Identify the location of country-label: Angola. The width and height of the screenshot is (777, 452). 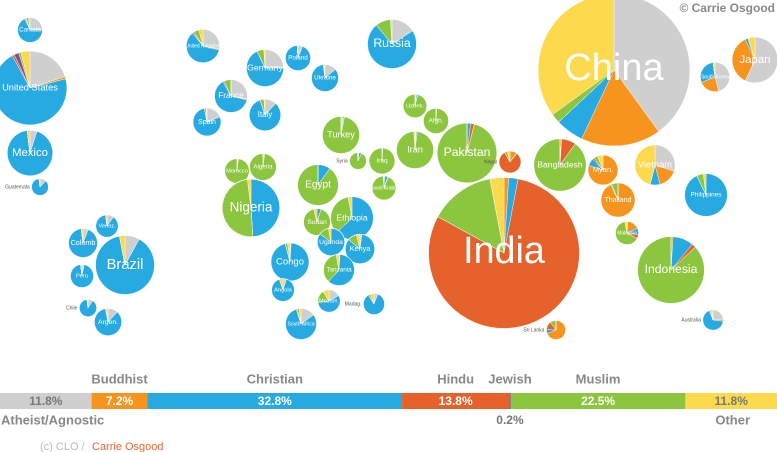
(283, 291).